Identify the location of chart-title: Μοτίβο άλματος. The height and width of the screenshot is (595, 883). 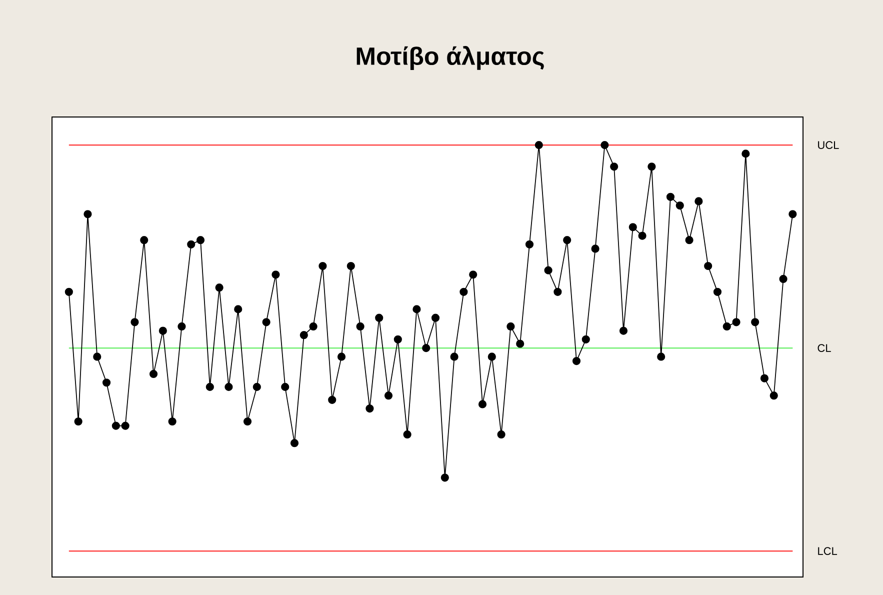
(450, 58).